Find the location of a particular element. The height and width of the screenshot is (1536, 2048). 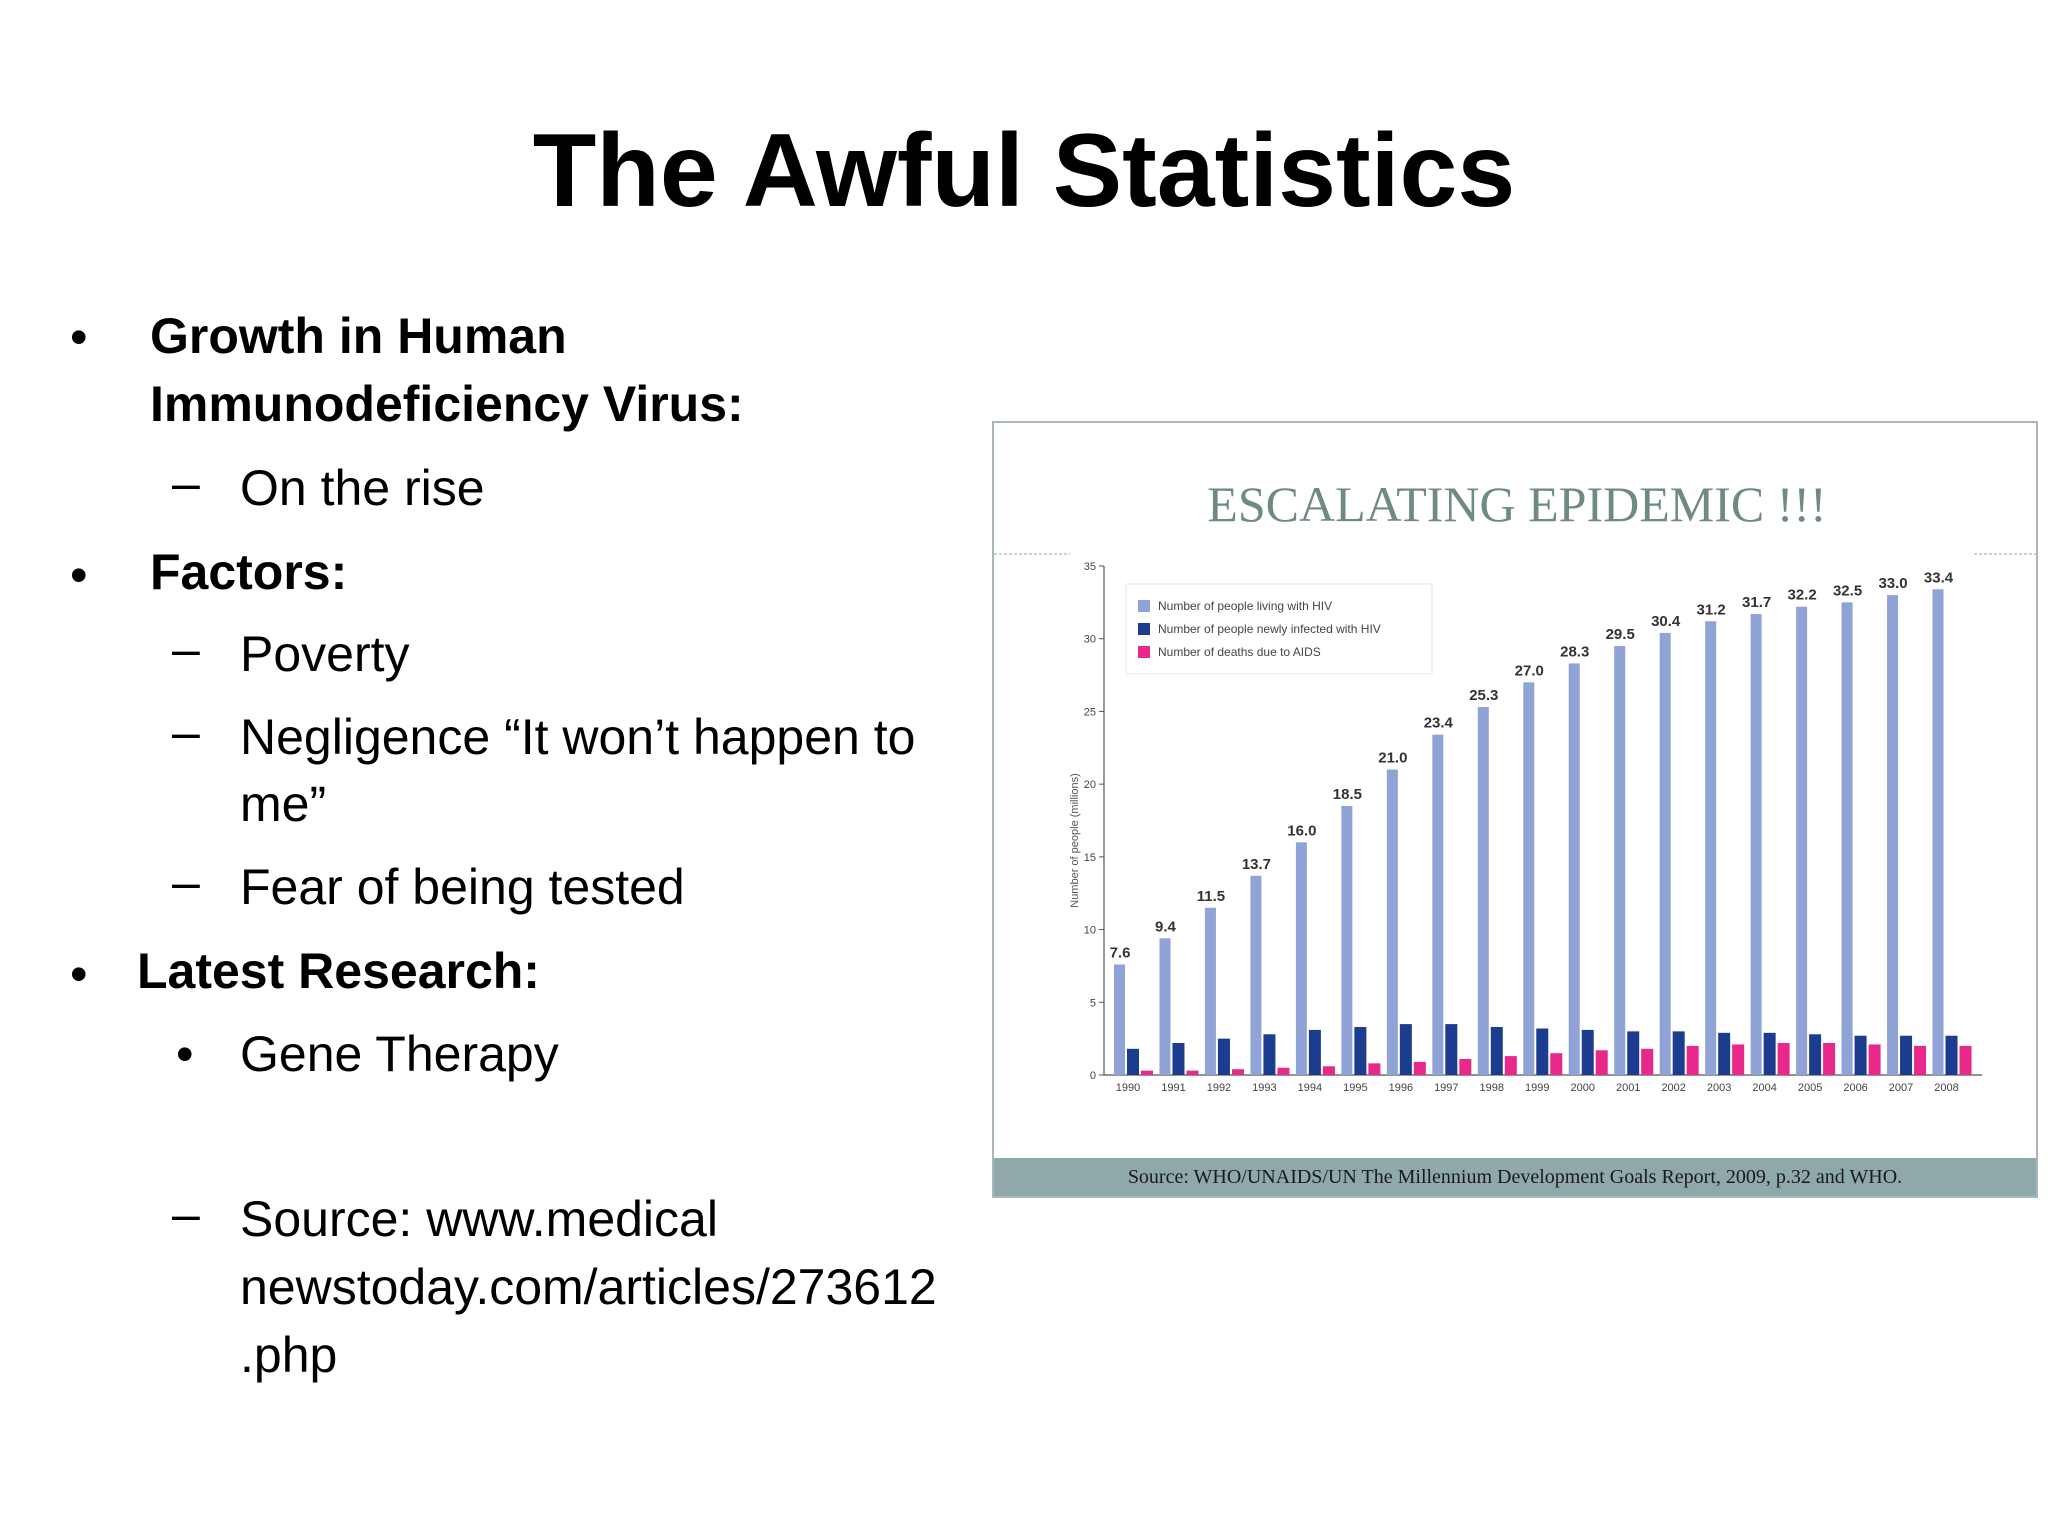

x-tick-label: 2006 is located at coordinates (1855, 1088).